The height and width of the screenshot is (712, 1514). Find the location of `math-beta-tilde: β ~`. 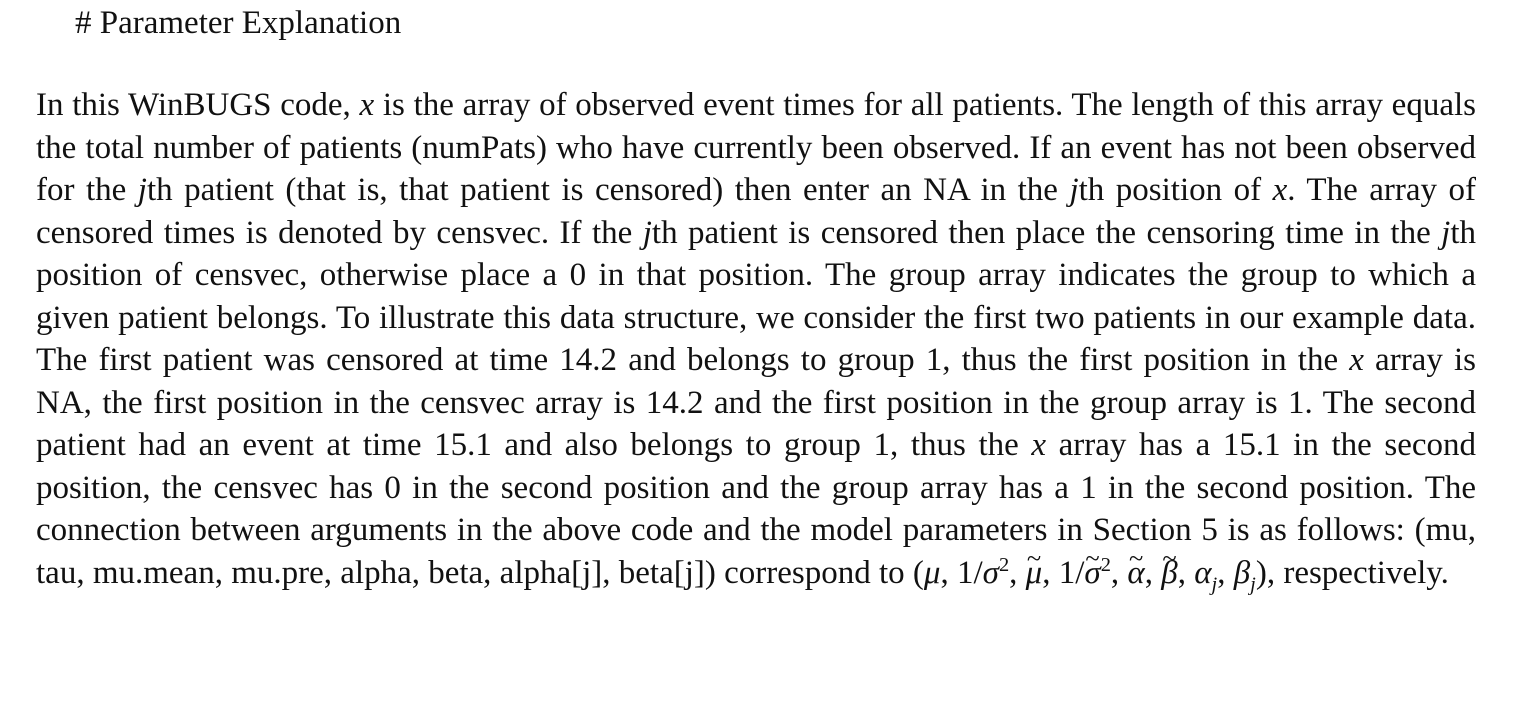

math-beta-tilde: β ~ is located at coordinates (1169, 566).